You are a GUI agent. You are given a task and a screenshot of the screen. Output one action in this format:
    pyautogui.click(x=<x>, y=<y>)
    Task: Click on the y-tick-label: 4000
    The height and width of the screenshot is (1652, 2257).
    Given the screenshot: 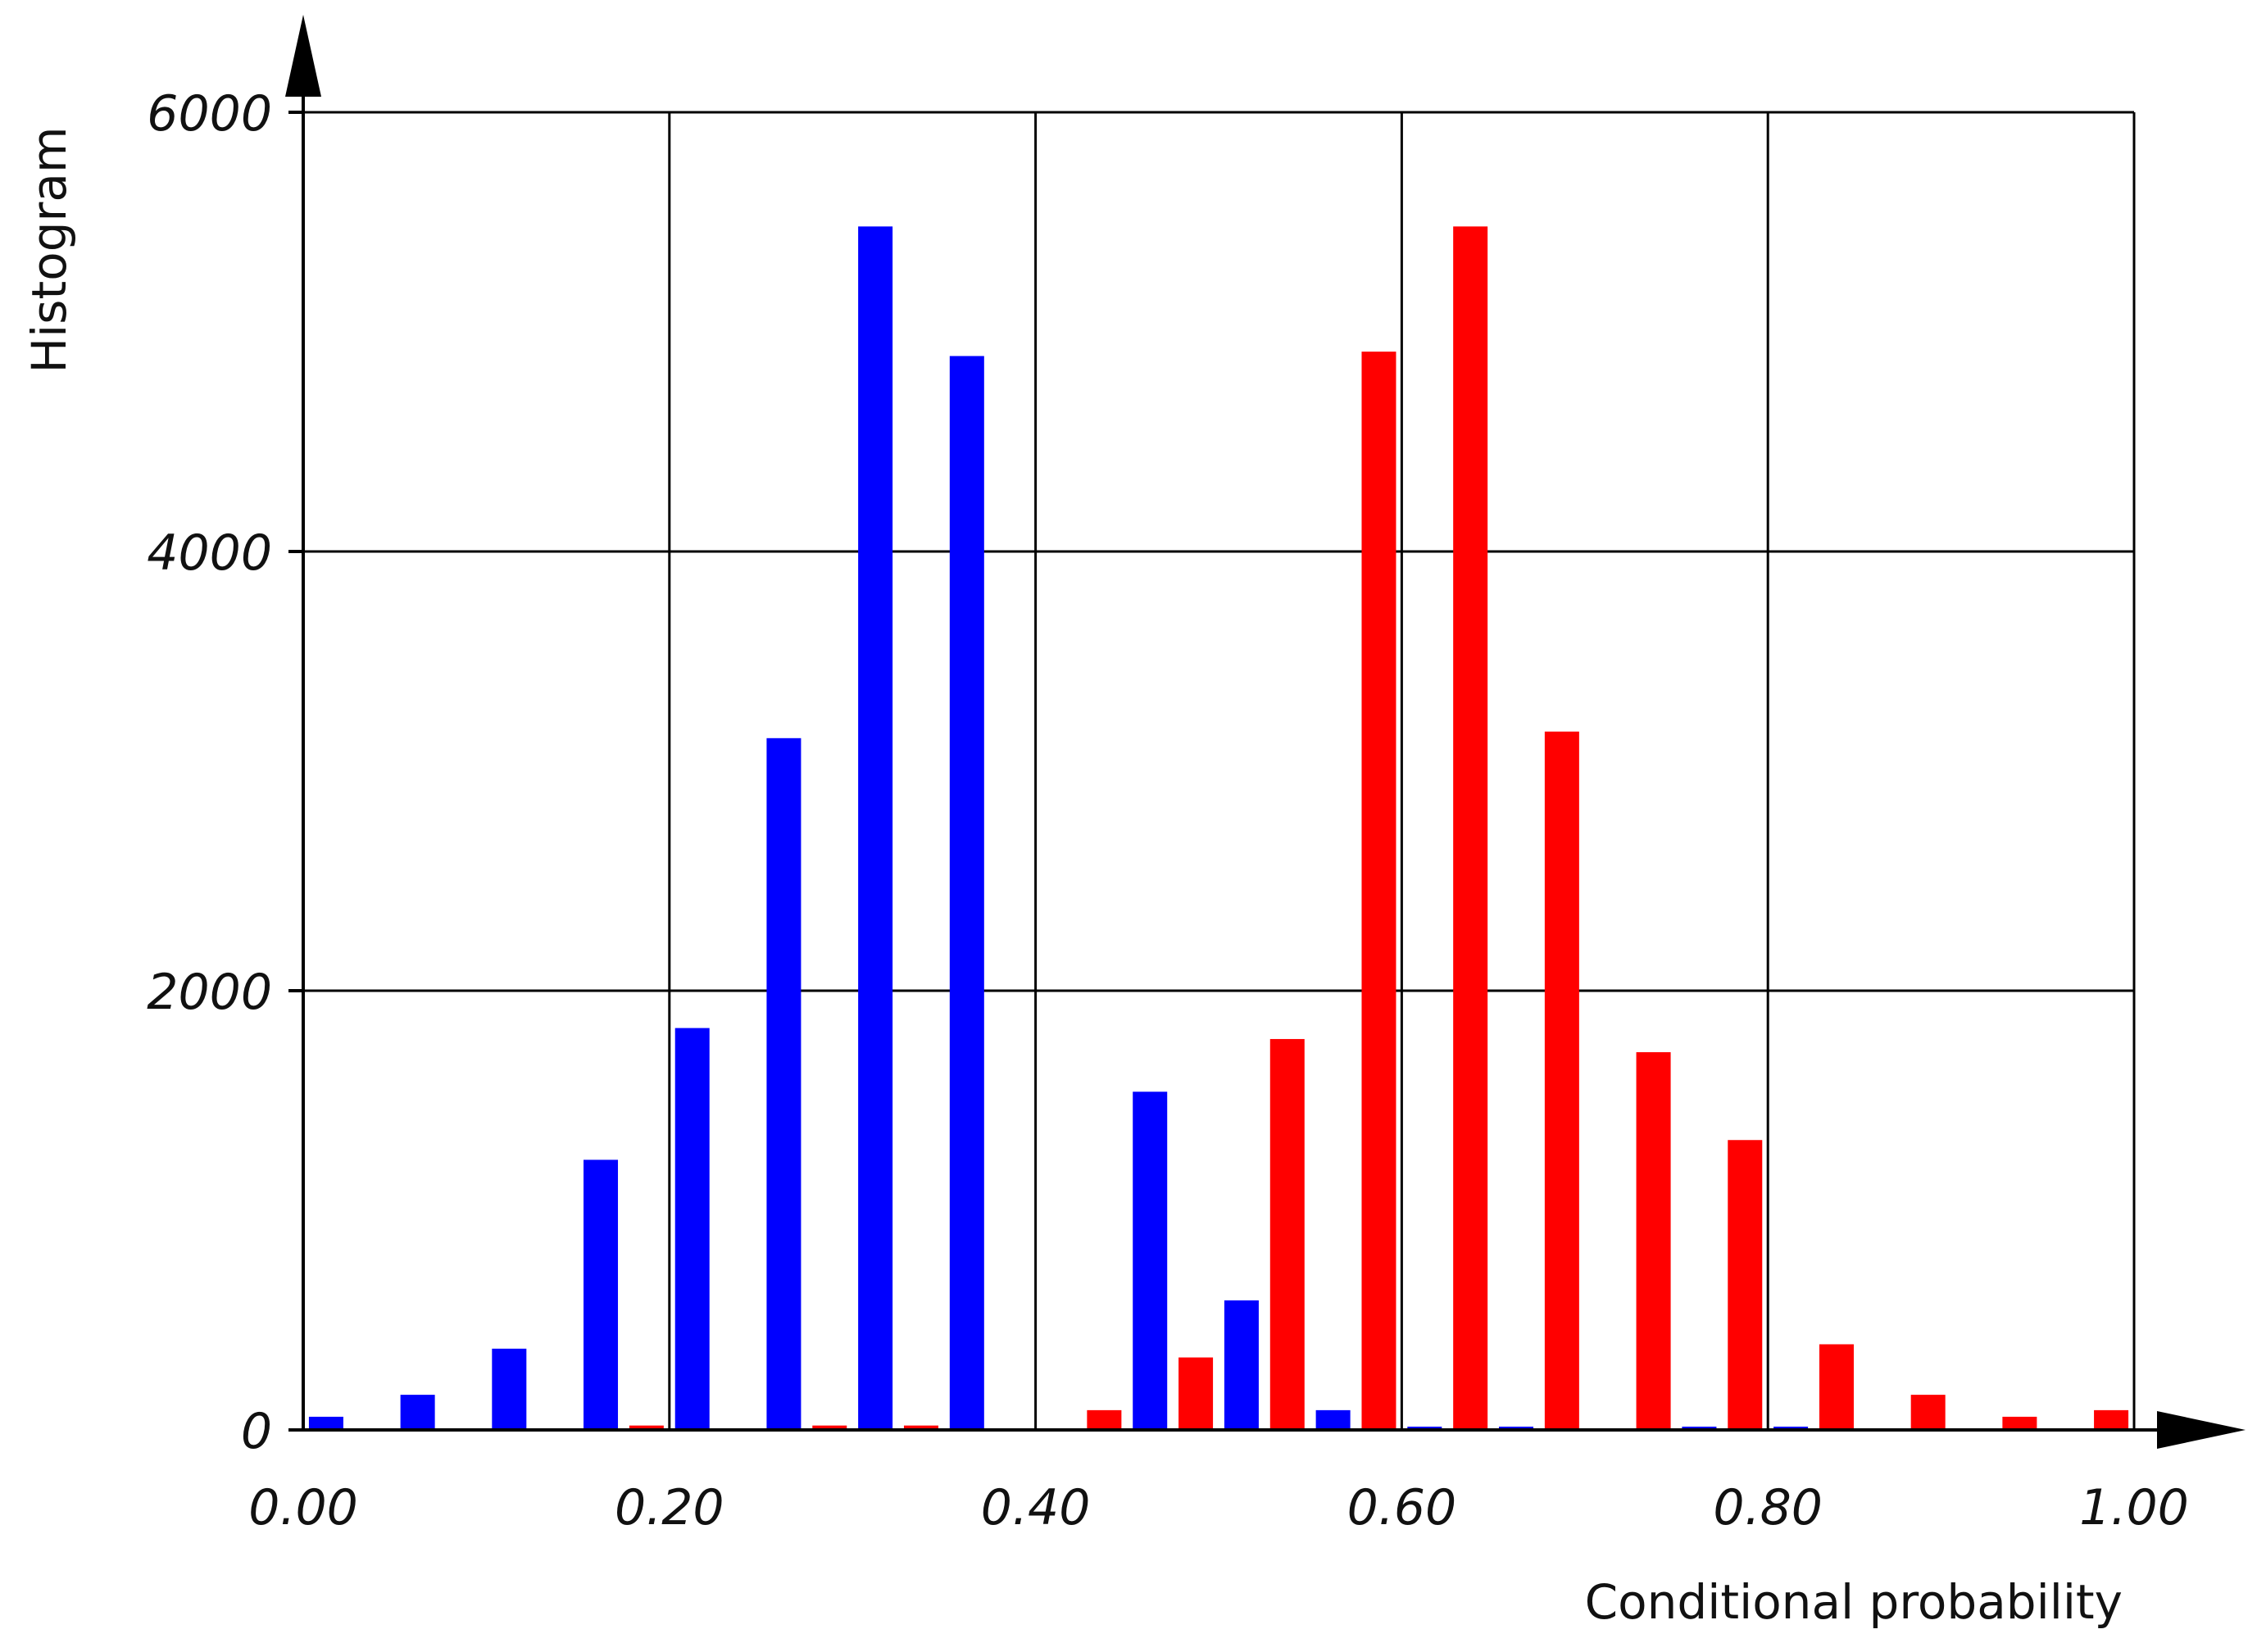 What is the action you would take?
    pyautogui.click(x=209, y=553)
    